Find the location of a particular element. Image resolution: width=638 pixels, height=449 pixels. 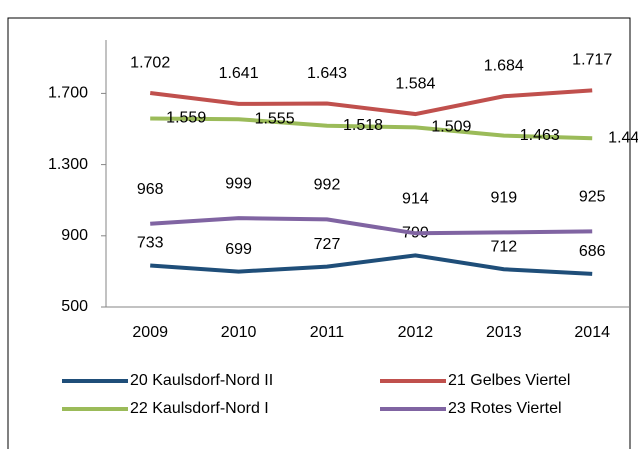

y-tick-label: 1.300 is located at coordinates (68, 164).